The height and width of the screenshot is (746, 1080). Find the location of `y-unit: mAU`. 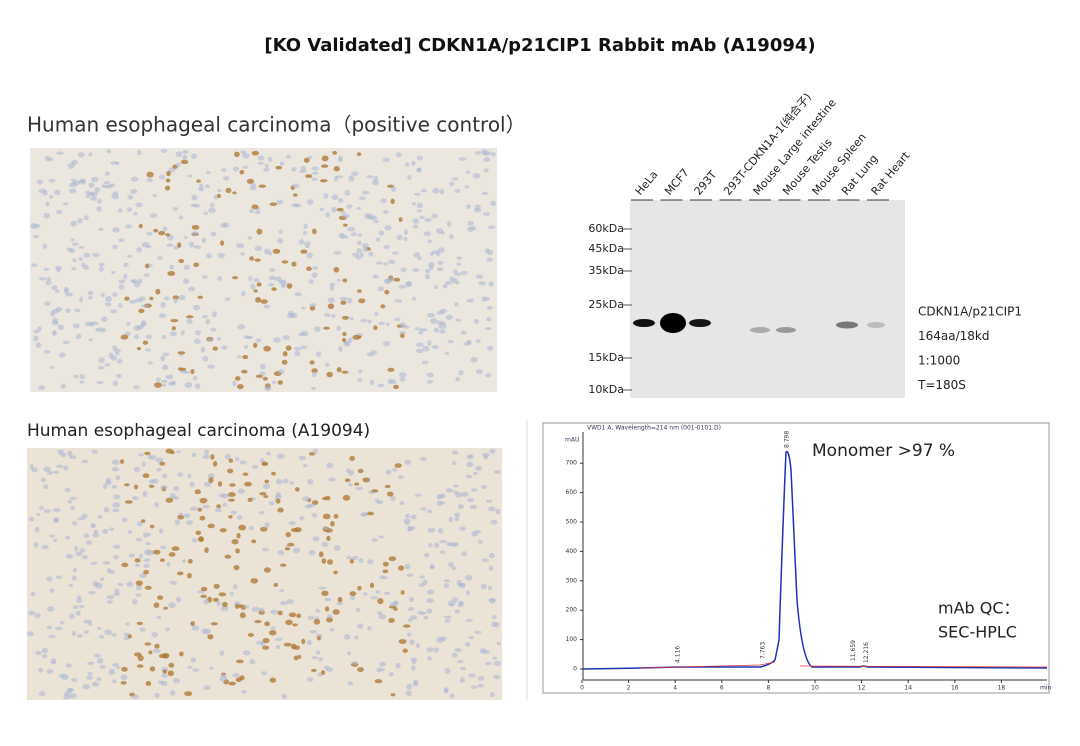

y-unit: mAU is located at coordinates (572, 440).